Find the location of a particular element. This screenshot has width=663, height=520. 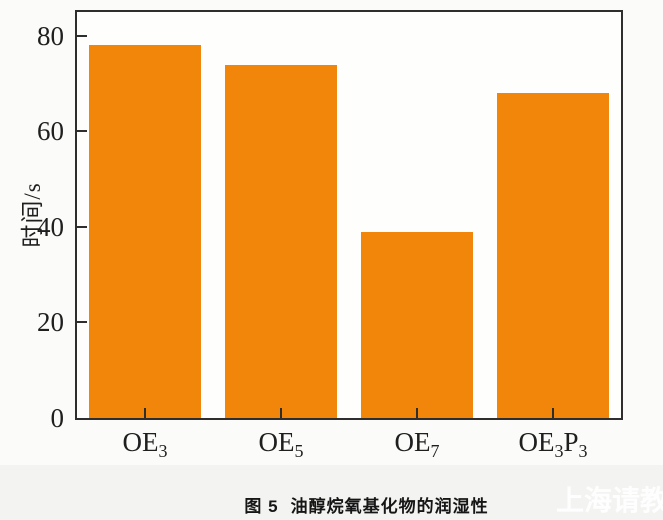

figure-caption-text: 油醇烷氧基化物的润湿性 is located at coordinates (389, 506).